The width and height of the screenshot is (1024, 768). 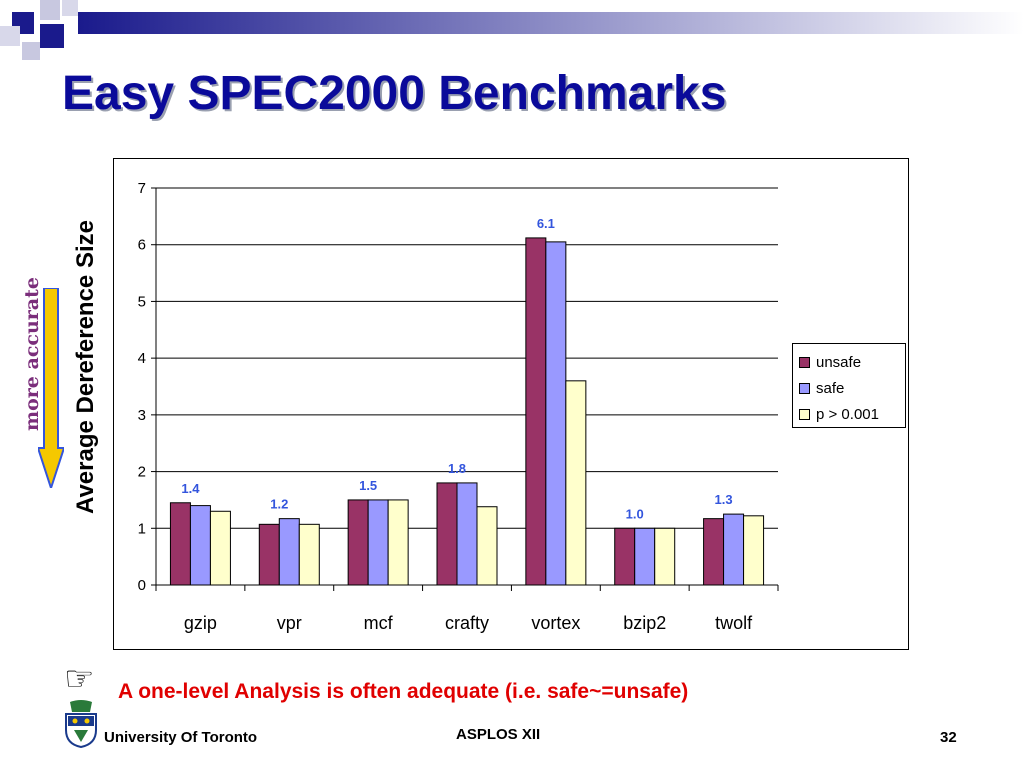 What do you see at coordinates (85, 367) in the screenshot?
I see `y-axis-label: Average Dereference Size` at bounding box center [85, 367].